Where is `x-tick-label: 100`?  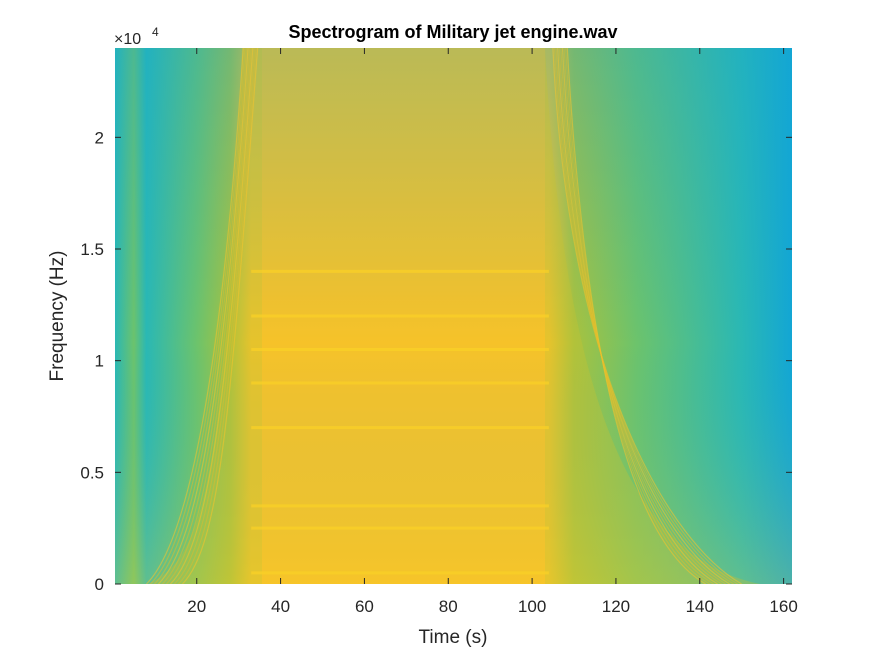 x-tick-label: 100 is located at coordinates (532, 606).